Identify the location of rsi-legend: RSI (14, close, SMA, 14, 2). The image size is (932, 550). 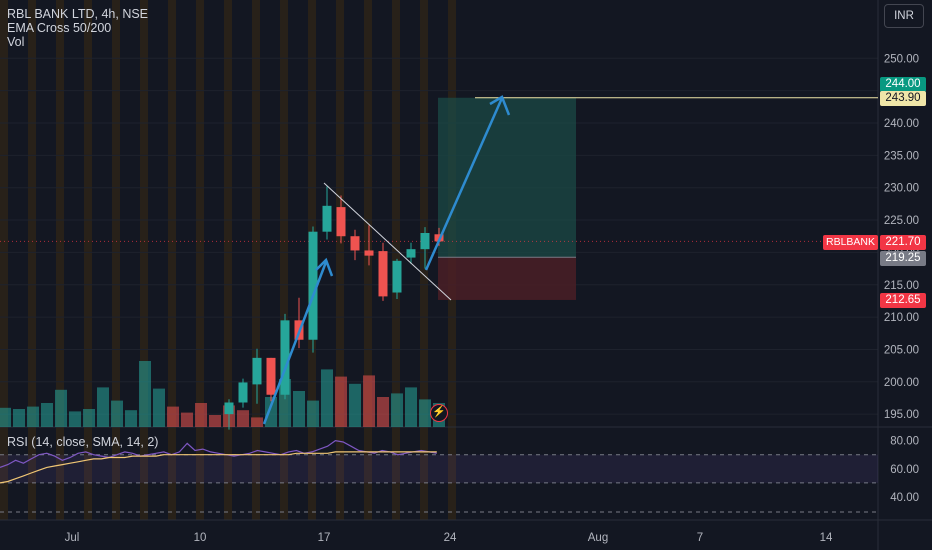
(83, 442).